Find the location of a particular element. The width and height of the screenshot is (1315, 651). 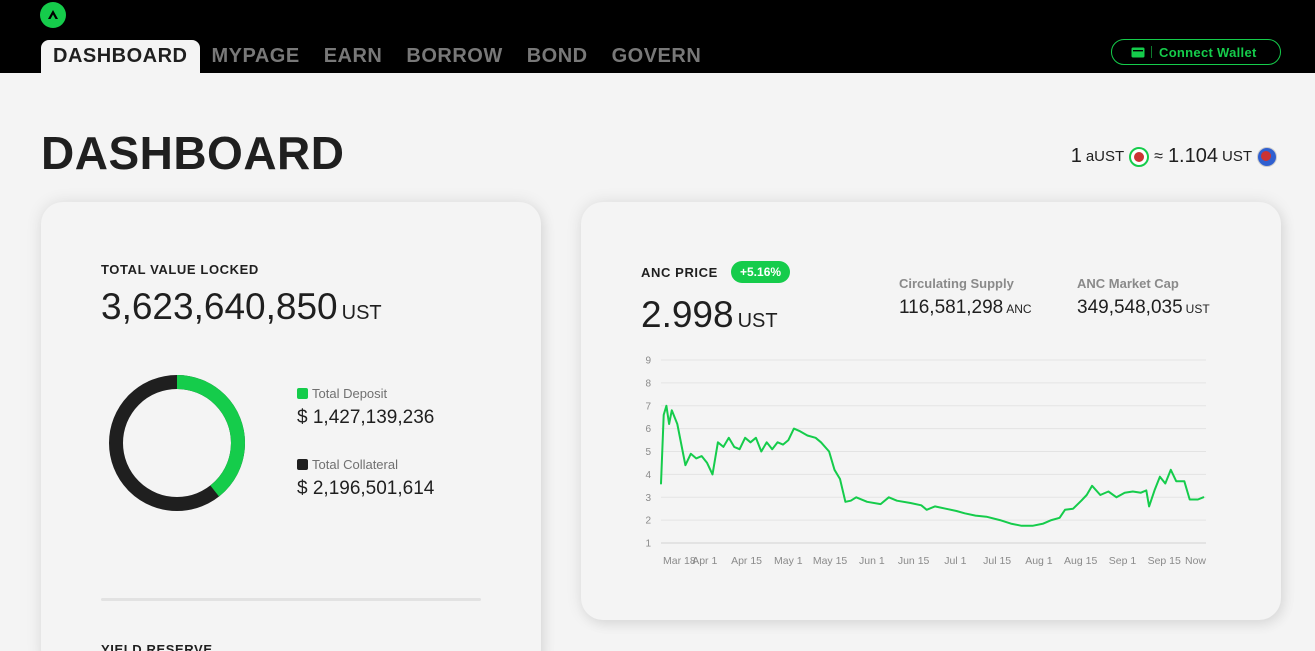

deposit-label: Total Deposit is located at coordinates (350, 393).